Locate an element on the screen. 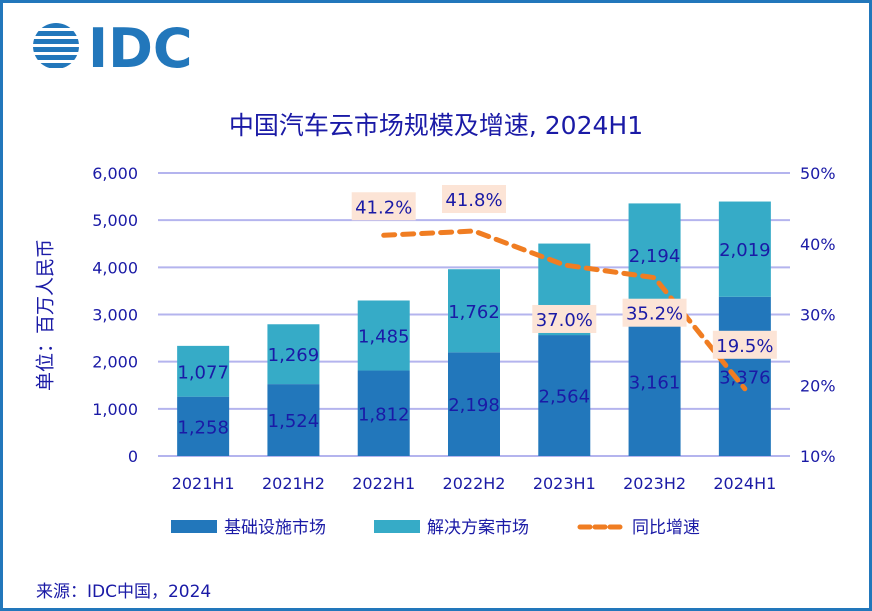  bar-label-infrastructure: 1,524 is located at coordinates (294, 421).